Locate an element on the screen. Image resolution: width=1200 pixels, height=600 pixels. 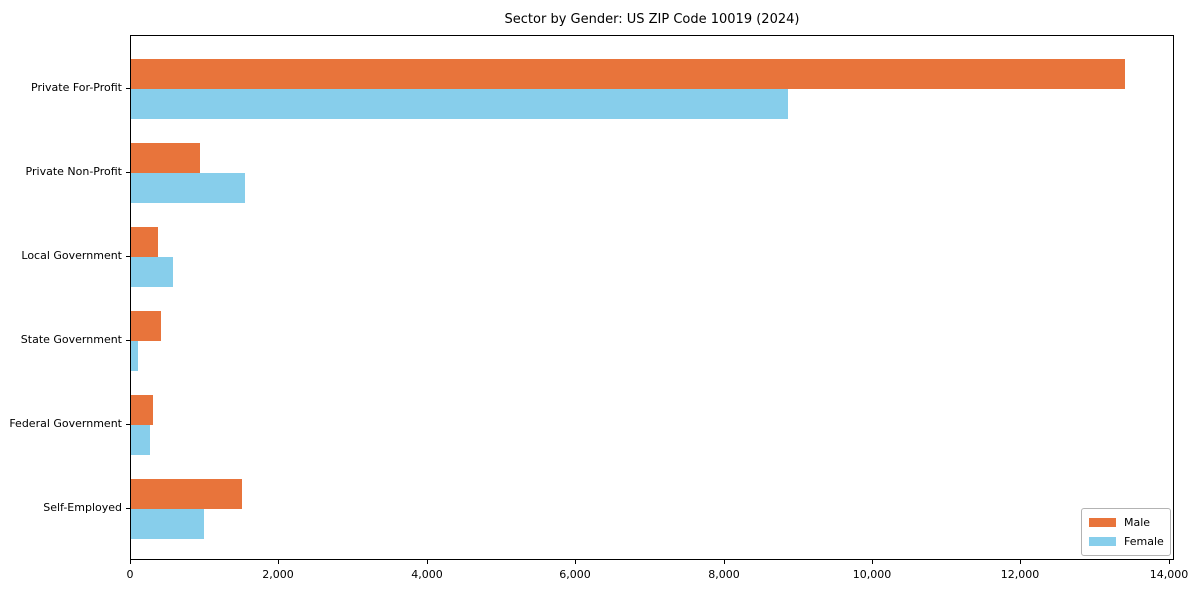
legend-swatch-male is located at coordinates (1102, 522).